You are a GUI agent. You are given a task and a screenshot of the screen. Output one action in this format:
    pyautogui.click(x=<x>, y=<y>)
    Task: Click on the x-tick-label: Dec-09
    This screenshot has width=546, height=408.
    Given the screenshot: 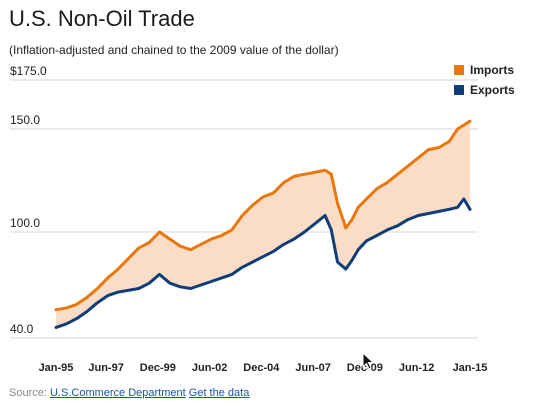 What is the action you would take?
    pyautogui.click(x=365, y=368)
    